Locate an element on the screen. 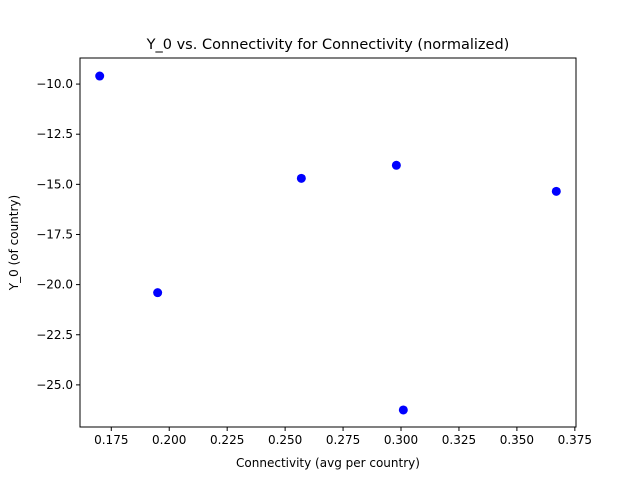 This screenshot has height=480, width=640. x-tick-label: 0.200 is located at coordinates (169, 440).